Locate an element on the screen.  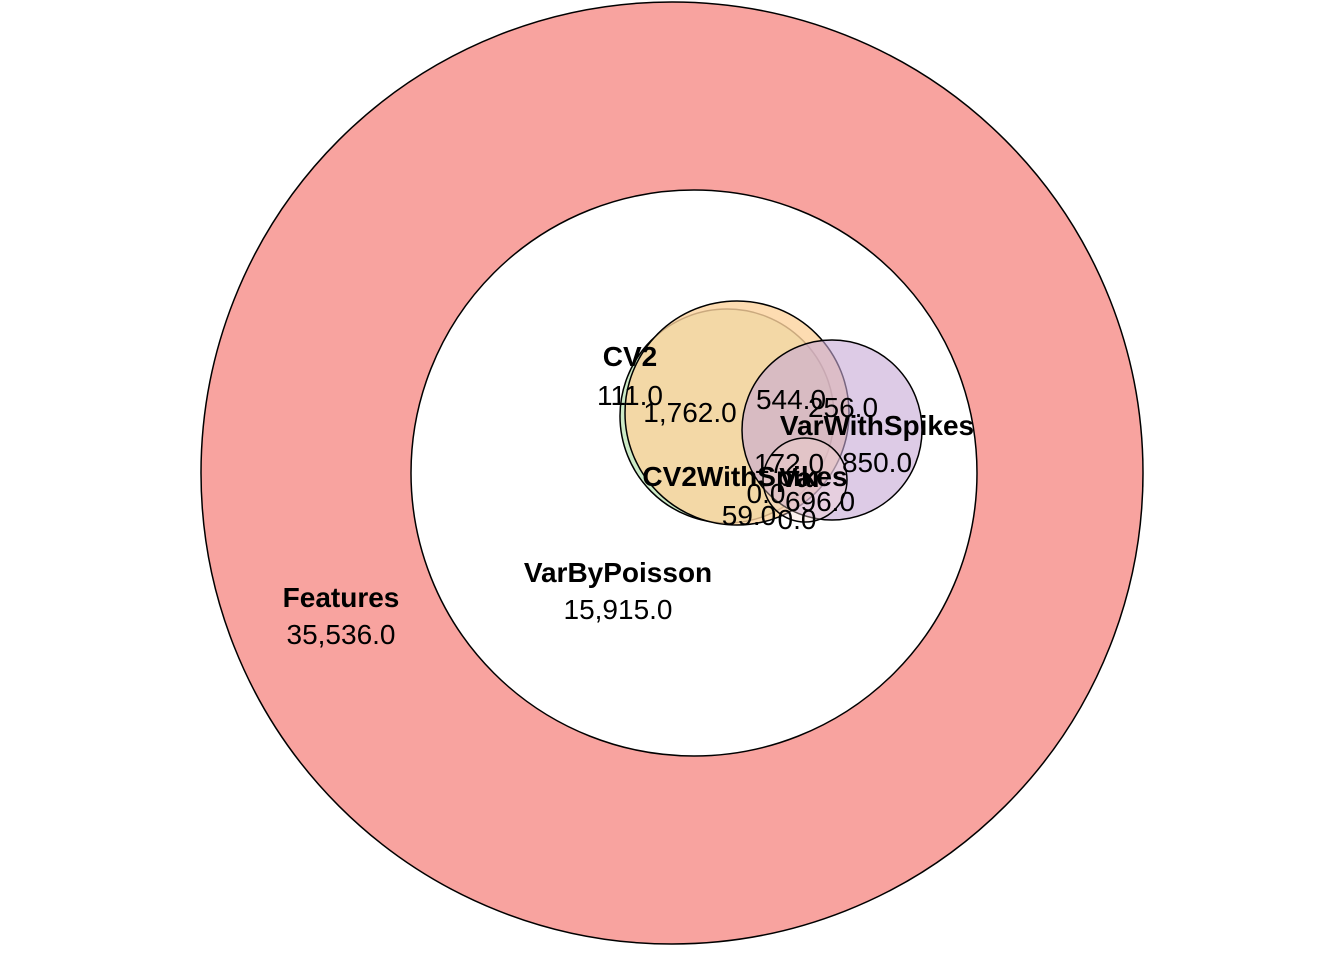
set-varwithspikes-circle is located at coordinates (832, 430).